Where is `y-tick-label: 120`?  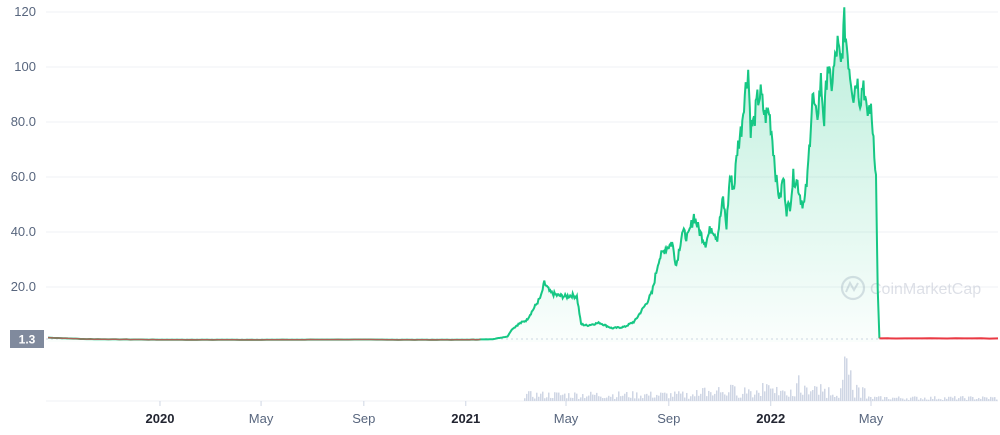 y-tick-label: 120 is located at coordinates (25, 11).